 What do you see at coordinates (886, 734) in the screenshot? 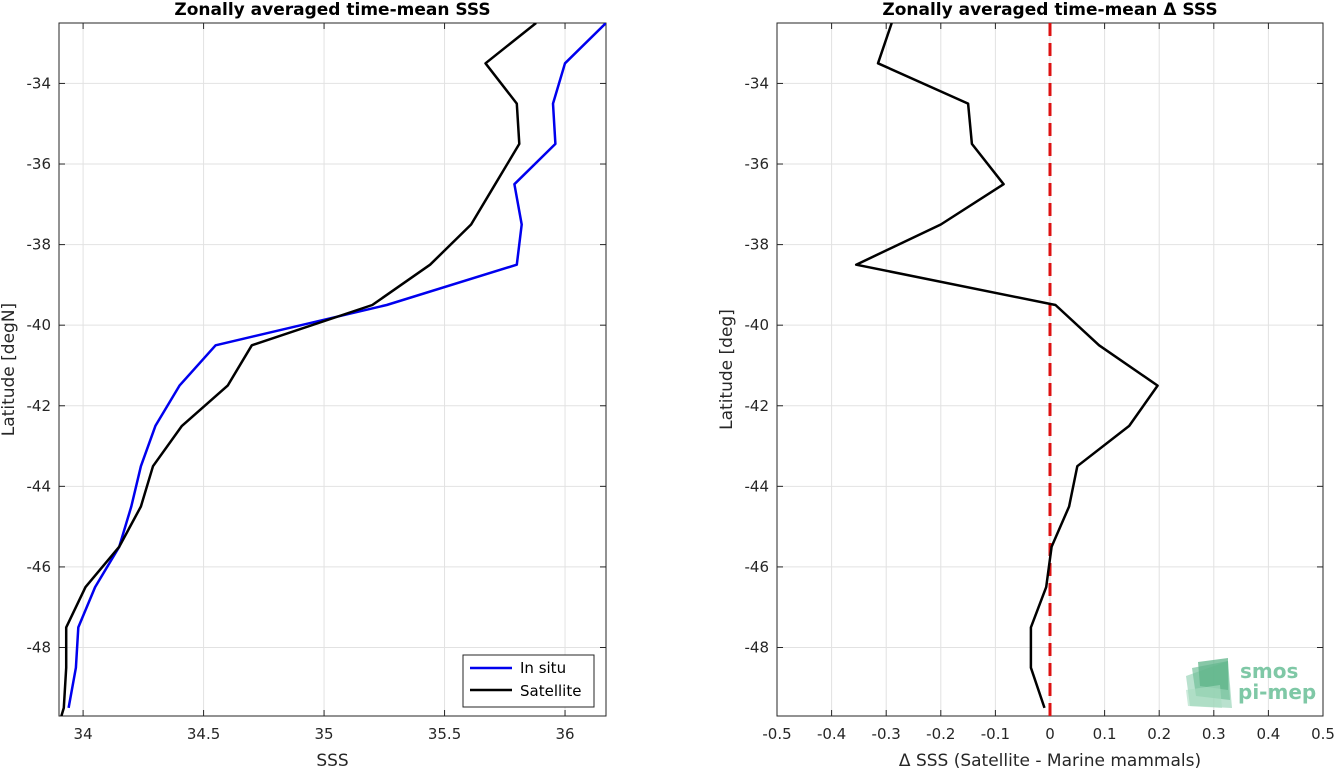
I see `x-tick-label: -0.3` at bounding box center [886, 734].